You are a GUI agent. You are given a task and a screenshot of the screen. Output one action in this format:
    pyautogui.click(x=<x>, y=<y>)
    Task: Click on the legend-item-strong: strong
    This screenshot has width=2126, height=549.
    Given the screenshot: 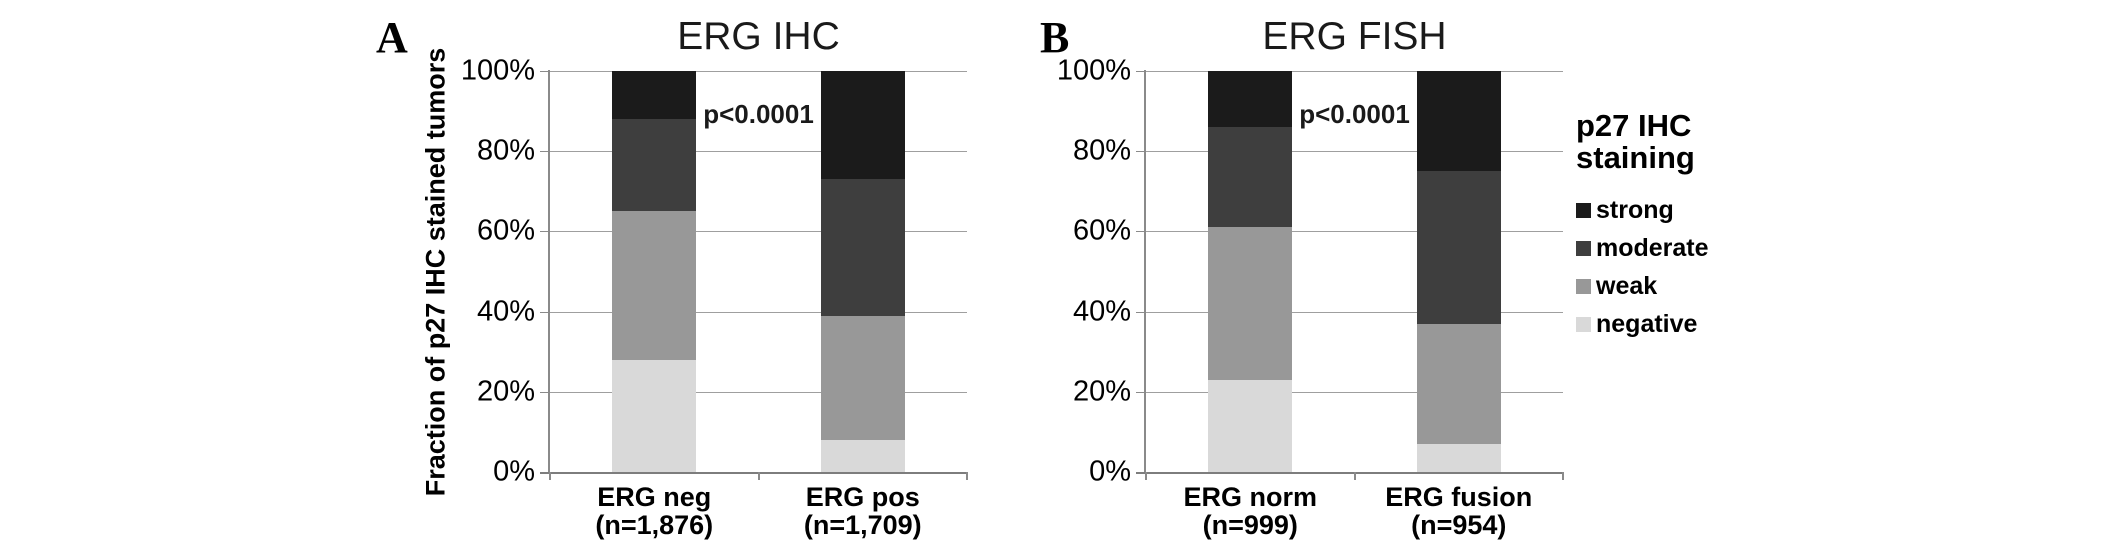 What is the action you would take?
    pyautogui.click(x=1642, y=210)
    